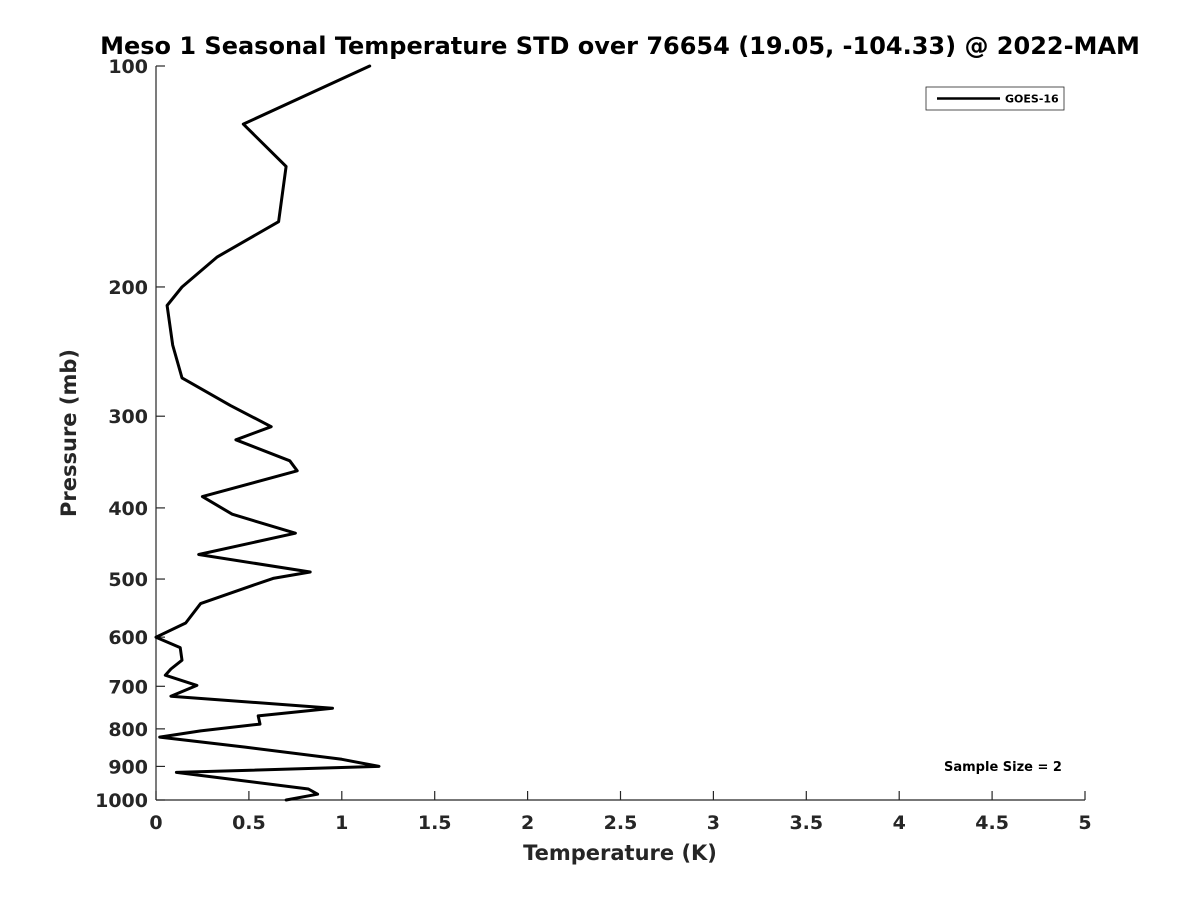 The width and height of the screenshot is (1200, 900). Describe the element at coordinates (128, 509) in the screenshot. I see `y-tick-label: 400` at that location.